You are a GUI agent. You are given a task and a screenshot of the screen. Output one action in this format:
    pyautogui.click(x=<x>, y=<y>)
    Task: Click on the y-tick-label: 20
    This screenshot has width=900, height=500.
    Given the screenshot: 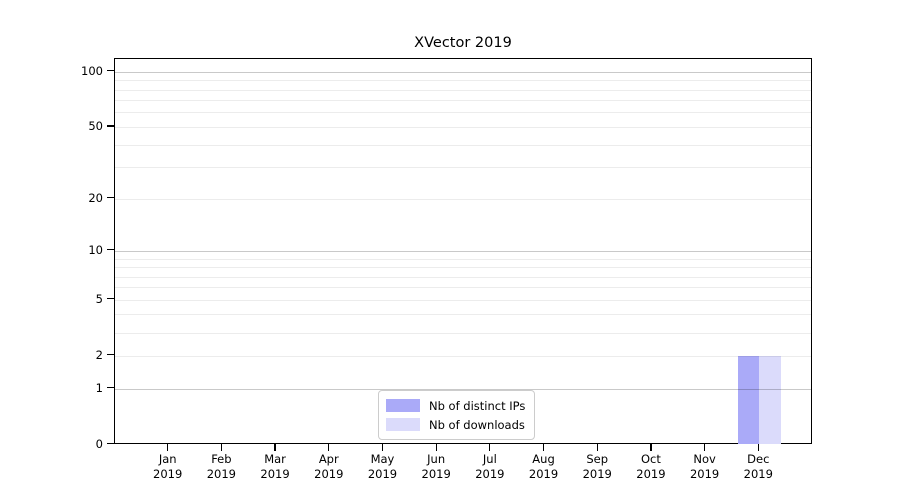 What is the action you would take?
    pyautogui.click(x=95, y=197)
    